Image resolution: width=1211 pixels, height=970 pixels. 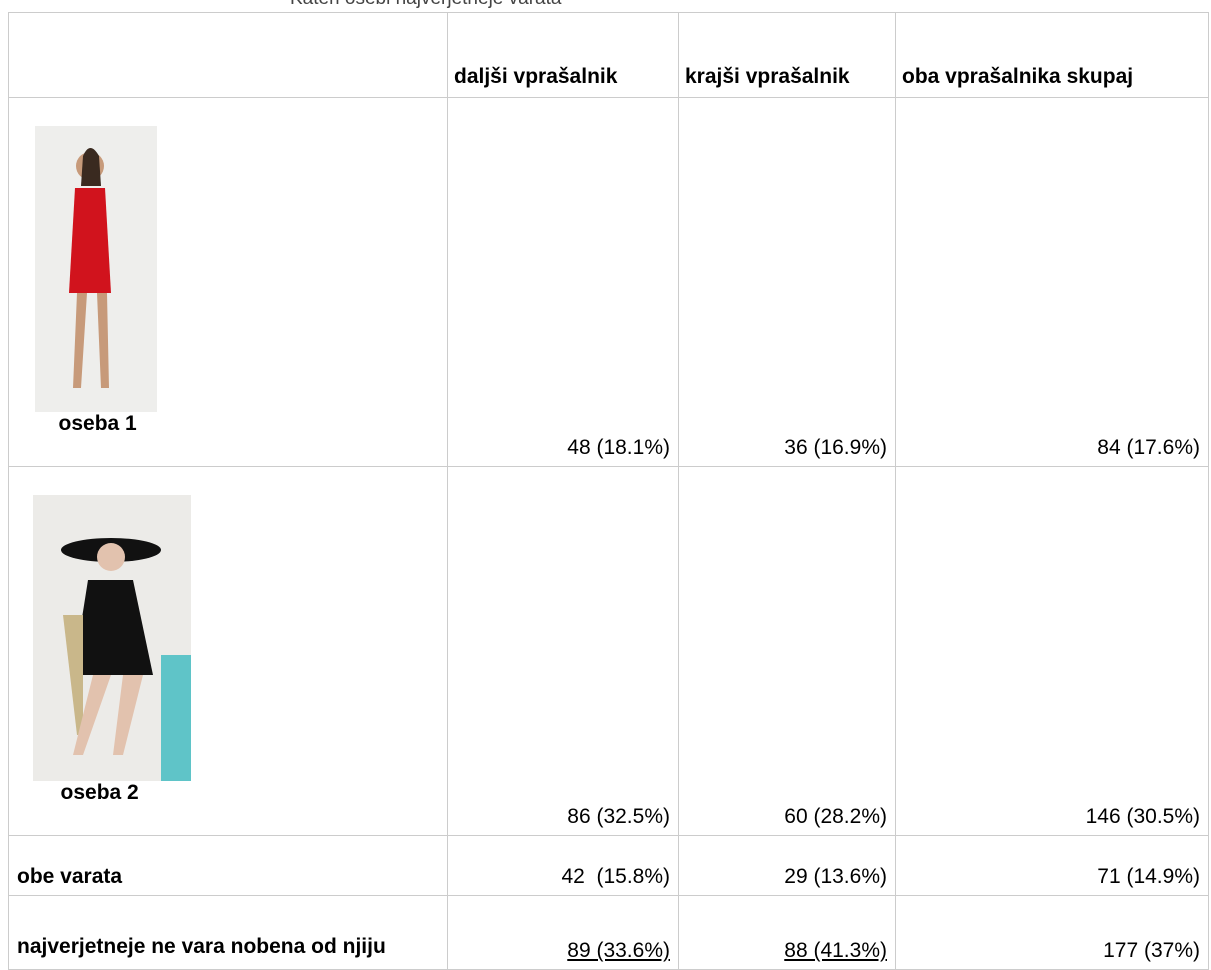 I want to click on column-header: krajši vprašalnik, so click(x=787, y=55).